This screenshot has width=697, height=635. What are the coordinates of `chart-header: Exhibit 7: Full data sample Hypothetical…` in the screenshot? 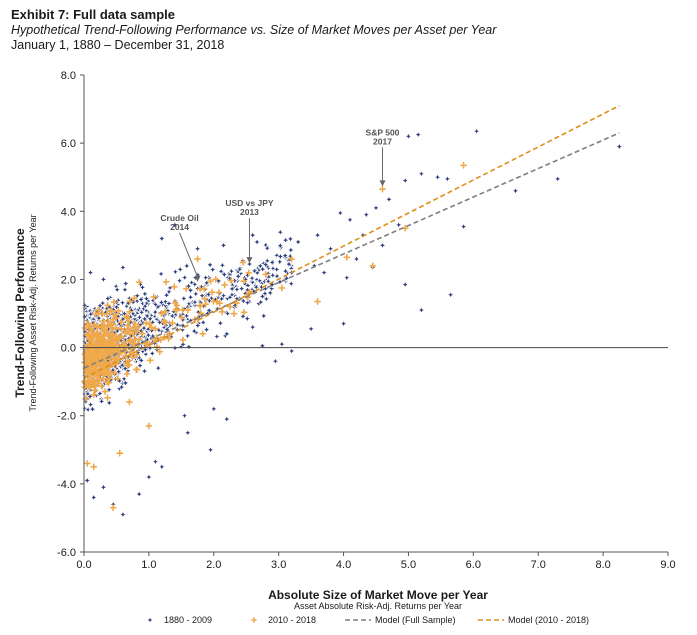 It's located at (351, 29).